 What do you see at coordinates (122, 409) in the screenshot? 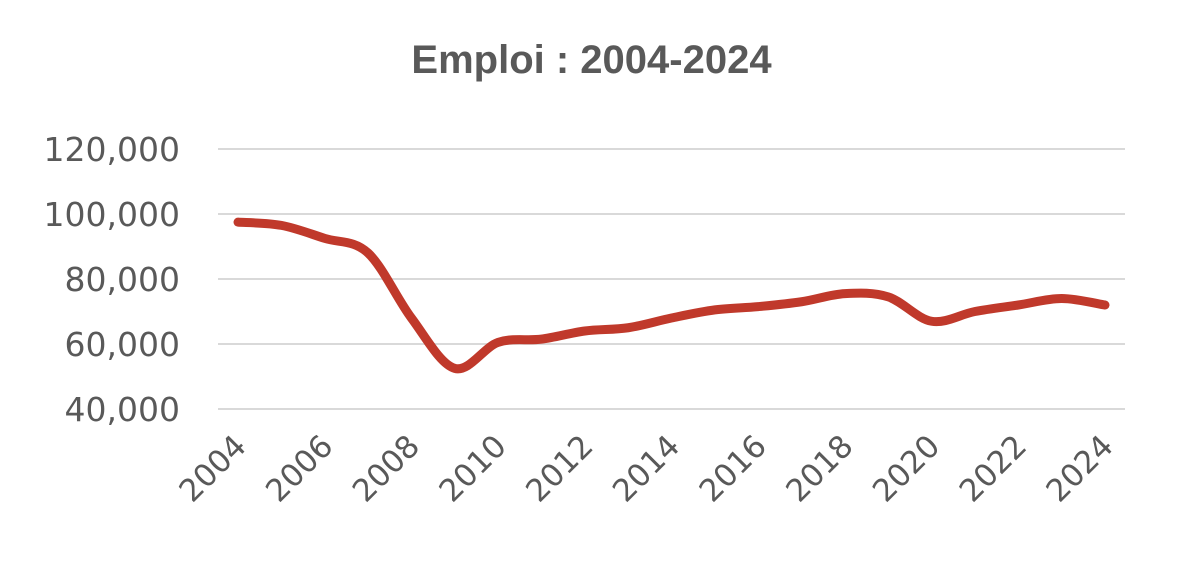
I see `y-tick-label: 40,000` at bounding box center [122, 409].